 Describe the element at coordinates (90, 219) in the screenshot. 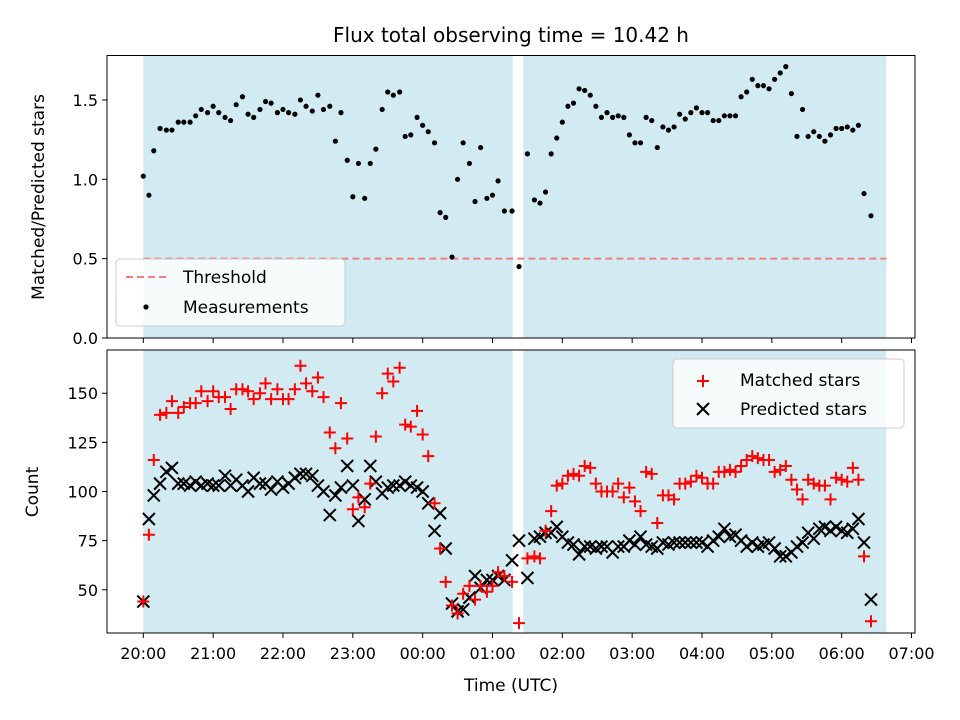

I see `top-y-axis: 0.0 0.5 1.0 1.5` at that location.